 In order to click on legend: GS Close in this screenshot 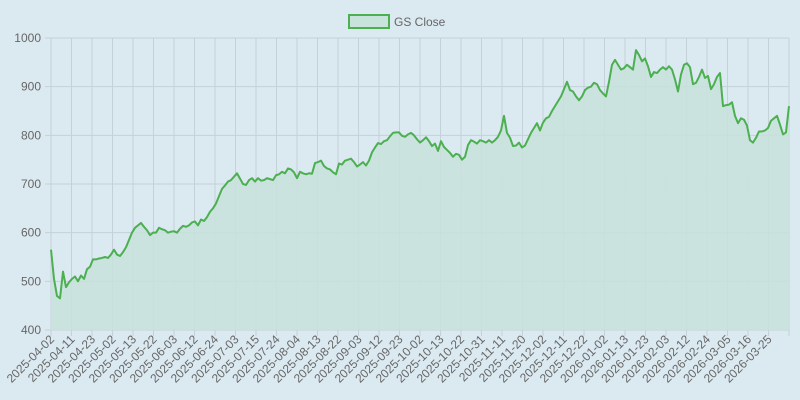, I will do `click(397, 21)`.